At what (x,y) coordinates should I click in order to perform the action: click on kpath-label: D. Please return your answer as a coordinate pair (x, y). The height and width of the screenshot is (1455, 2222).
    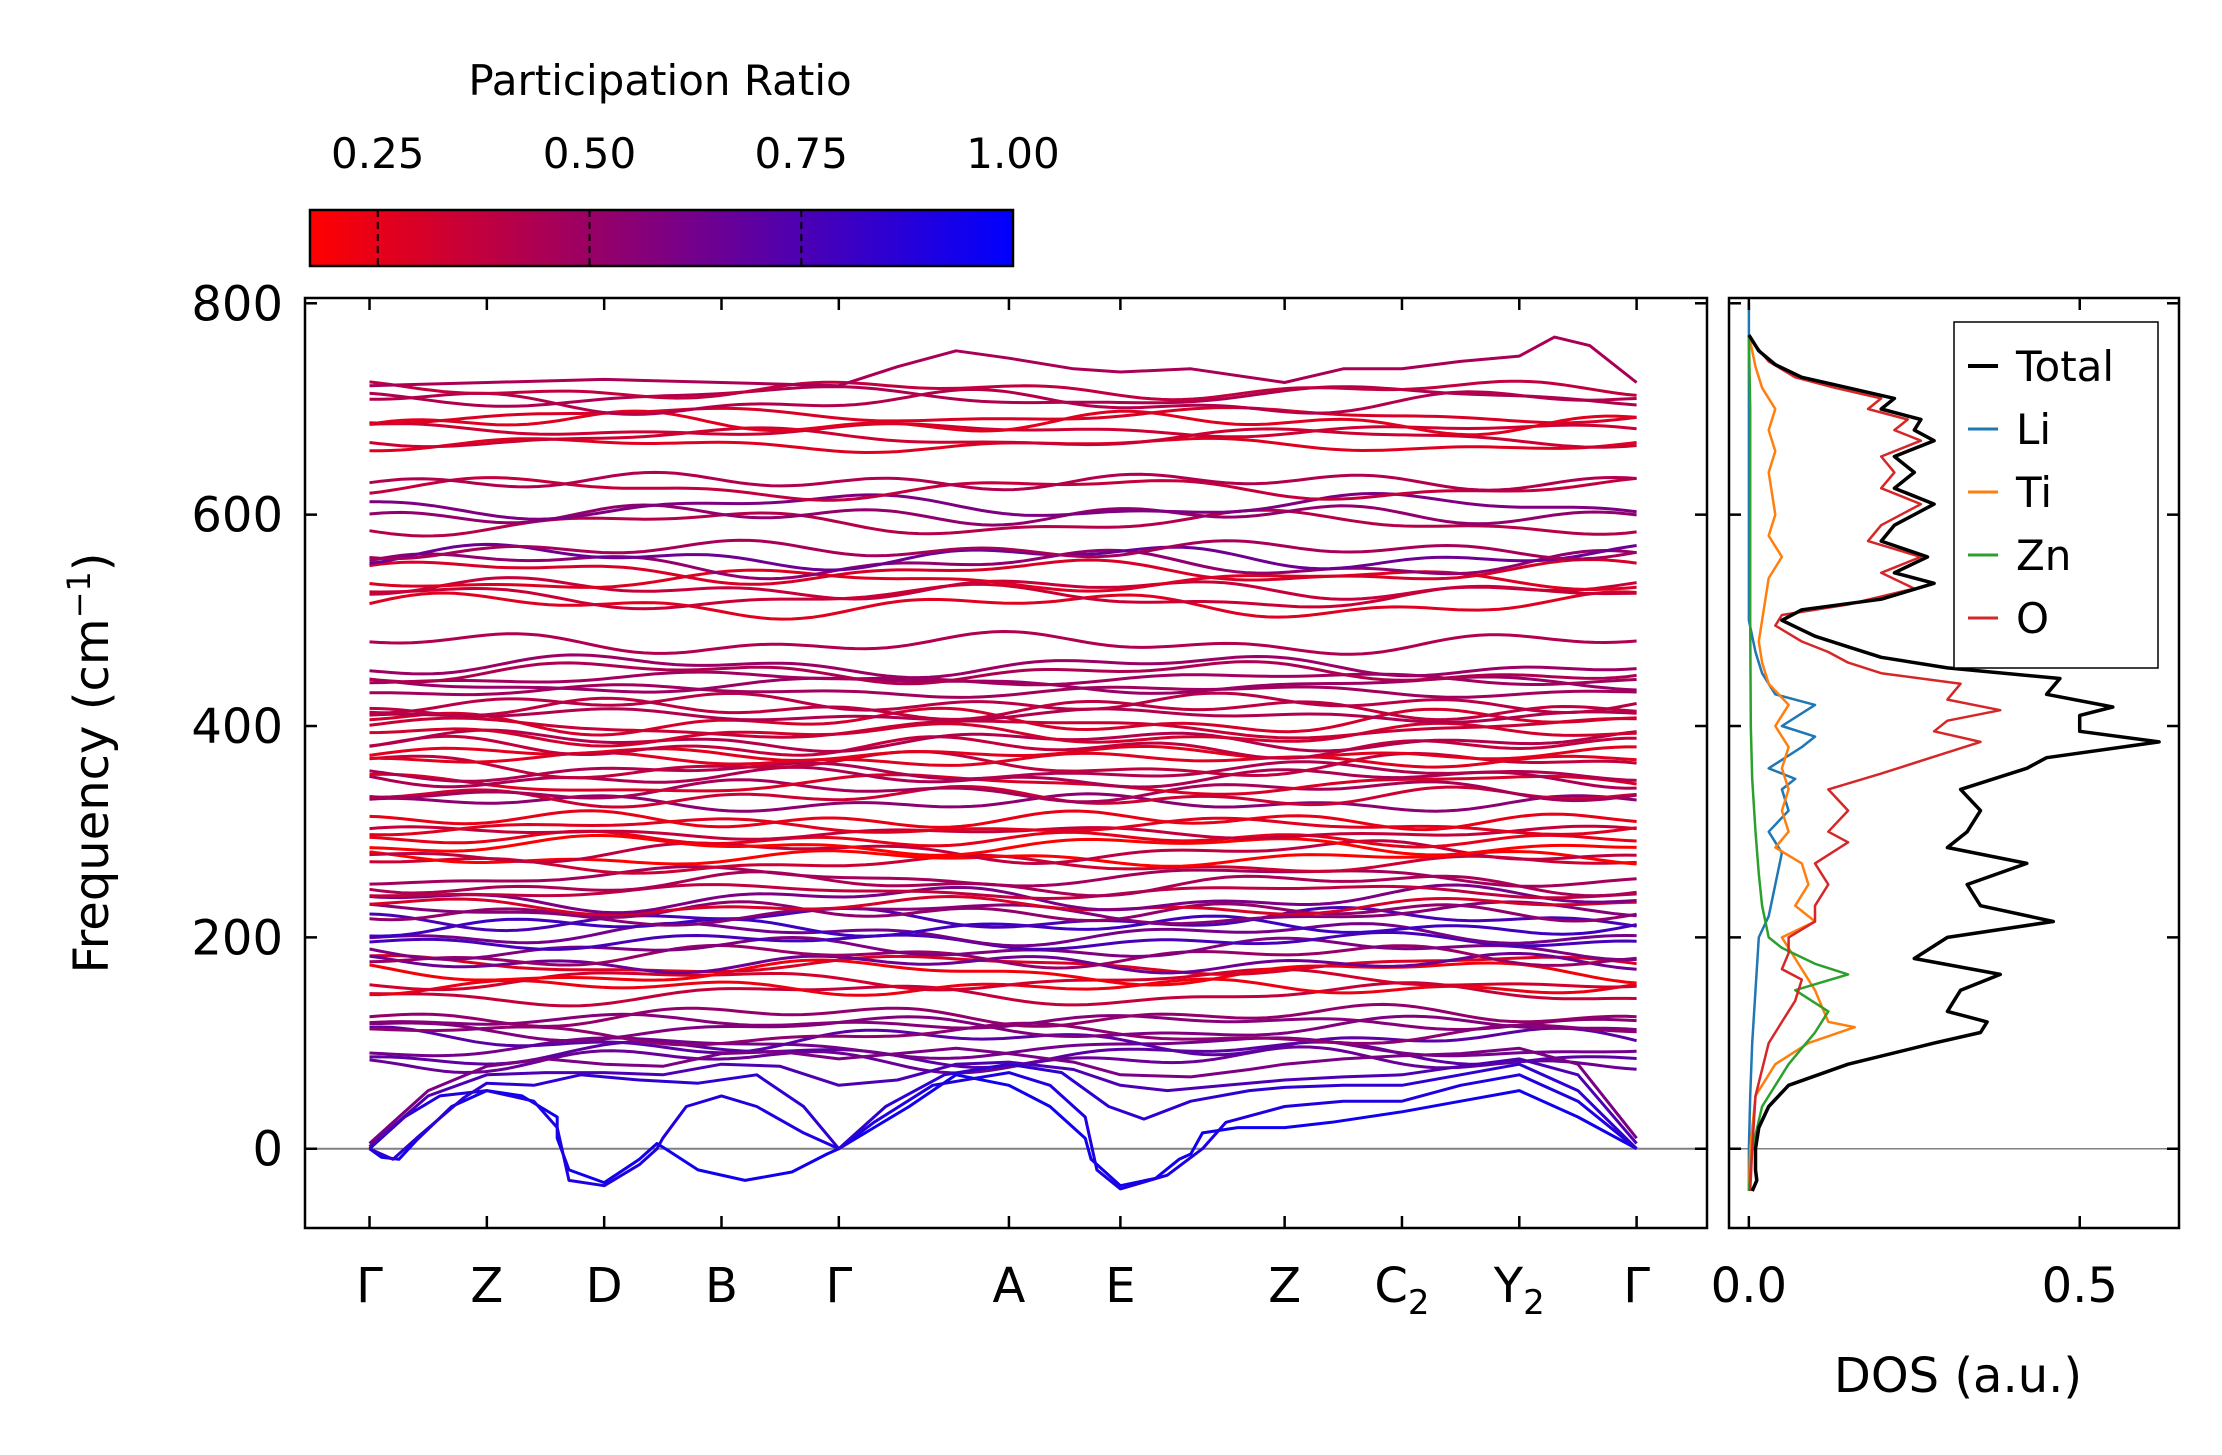
    Looking at the image, I should click on (604, 1286).